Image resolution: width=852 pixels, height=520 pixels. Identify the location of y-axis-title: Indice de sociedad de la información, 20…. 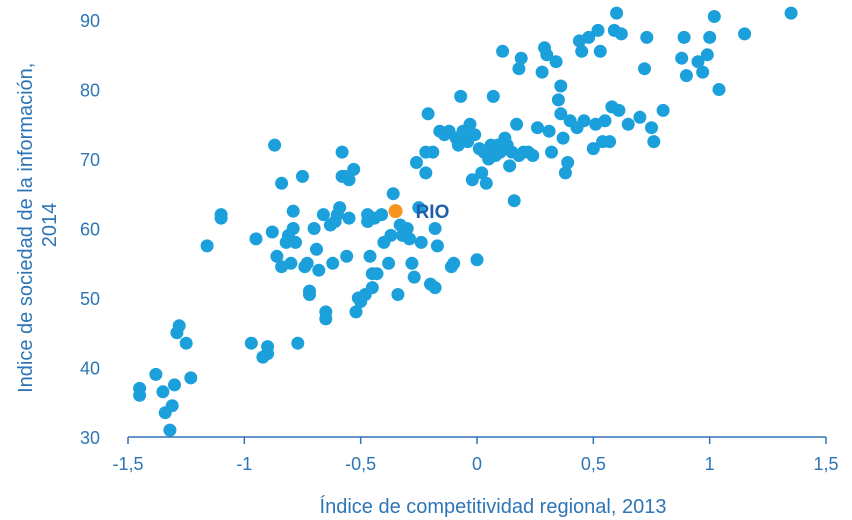
(38, 225).